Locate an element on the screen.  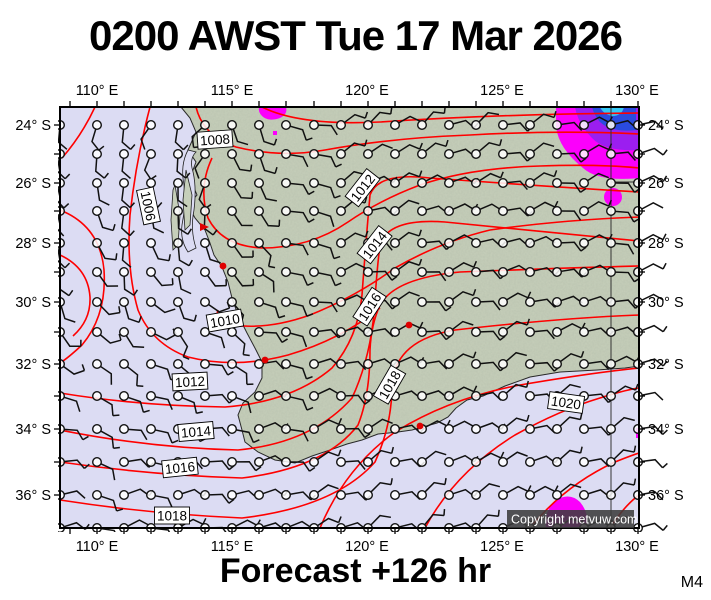
latitude-label-left: 28° S is located at coordinates (33, 244).